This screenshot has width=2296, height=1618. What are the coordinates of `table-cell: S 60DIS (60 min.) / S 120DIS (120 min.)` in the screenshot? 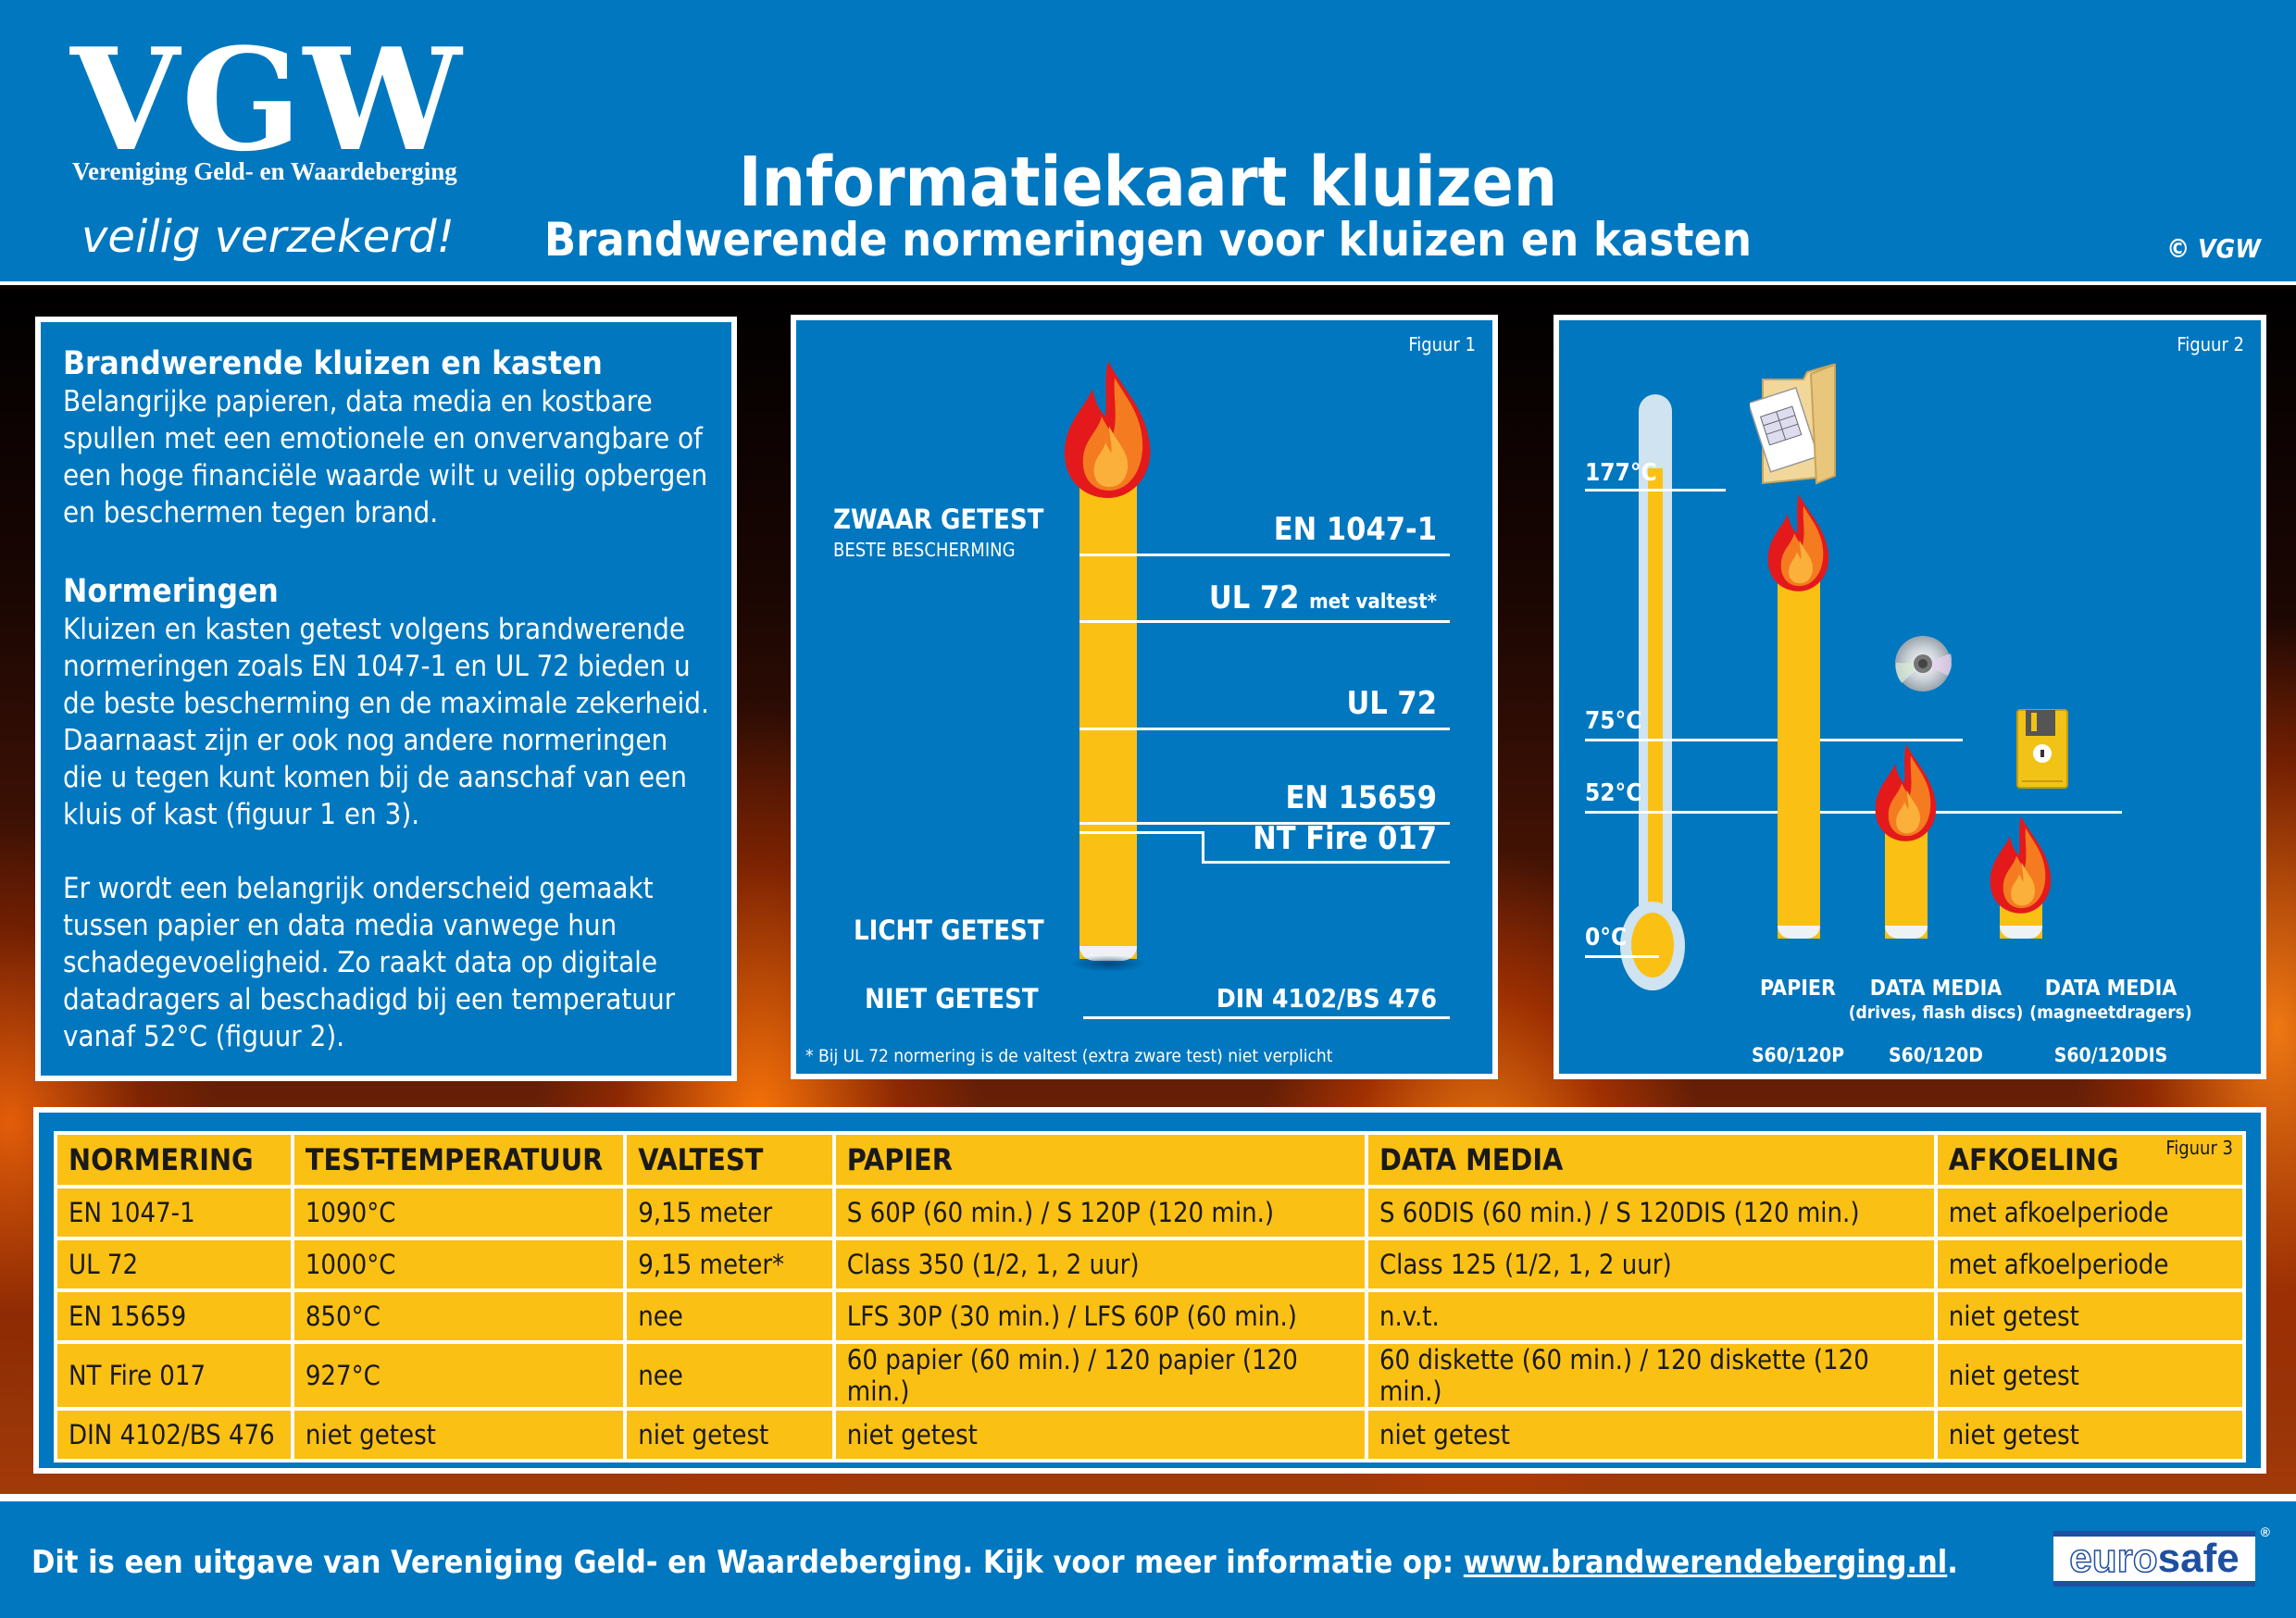 It's located at (1650, 1213).